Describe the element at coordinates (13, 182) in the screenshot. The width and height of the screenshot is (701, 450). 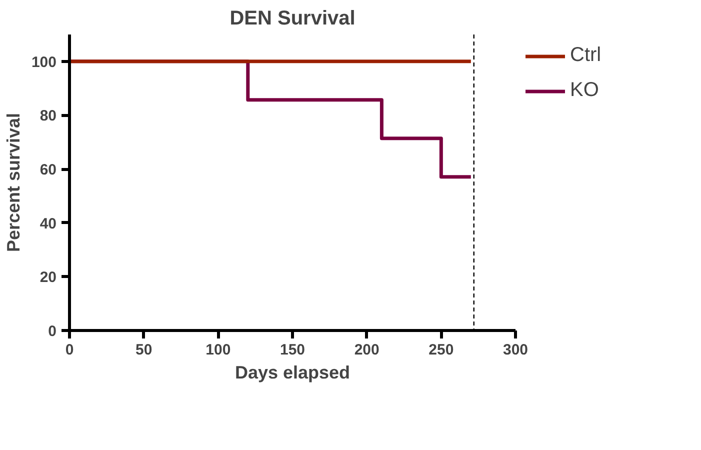
I see `y-axis-title: Percent survival` at that location.